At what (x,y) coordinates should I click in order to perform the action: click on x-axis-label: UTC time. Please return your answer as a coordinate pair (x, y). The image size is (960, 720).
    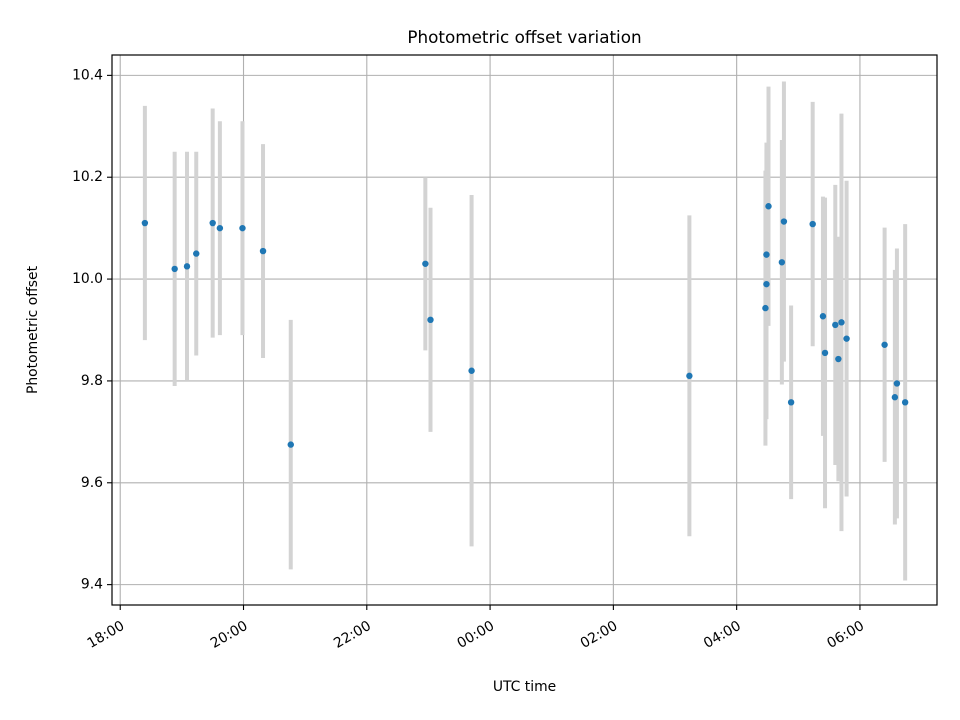
    Looking at the image, I should click on (524, 687).